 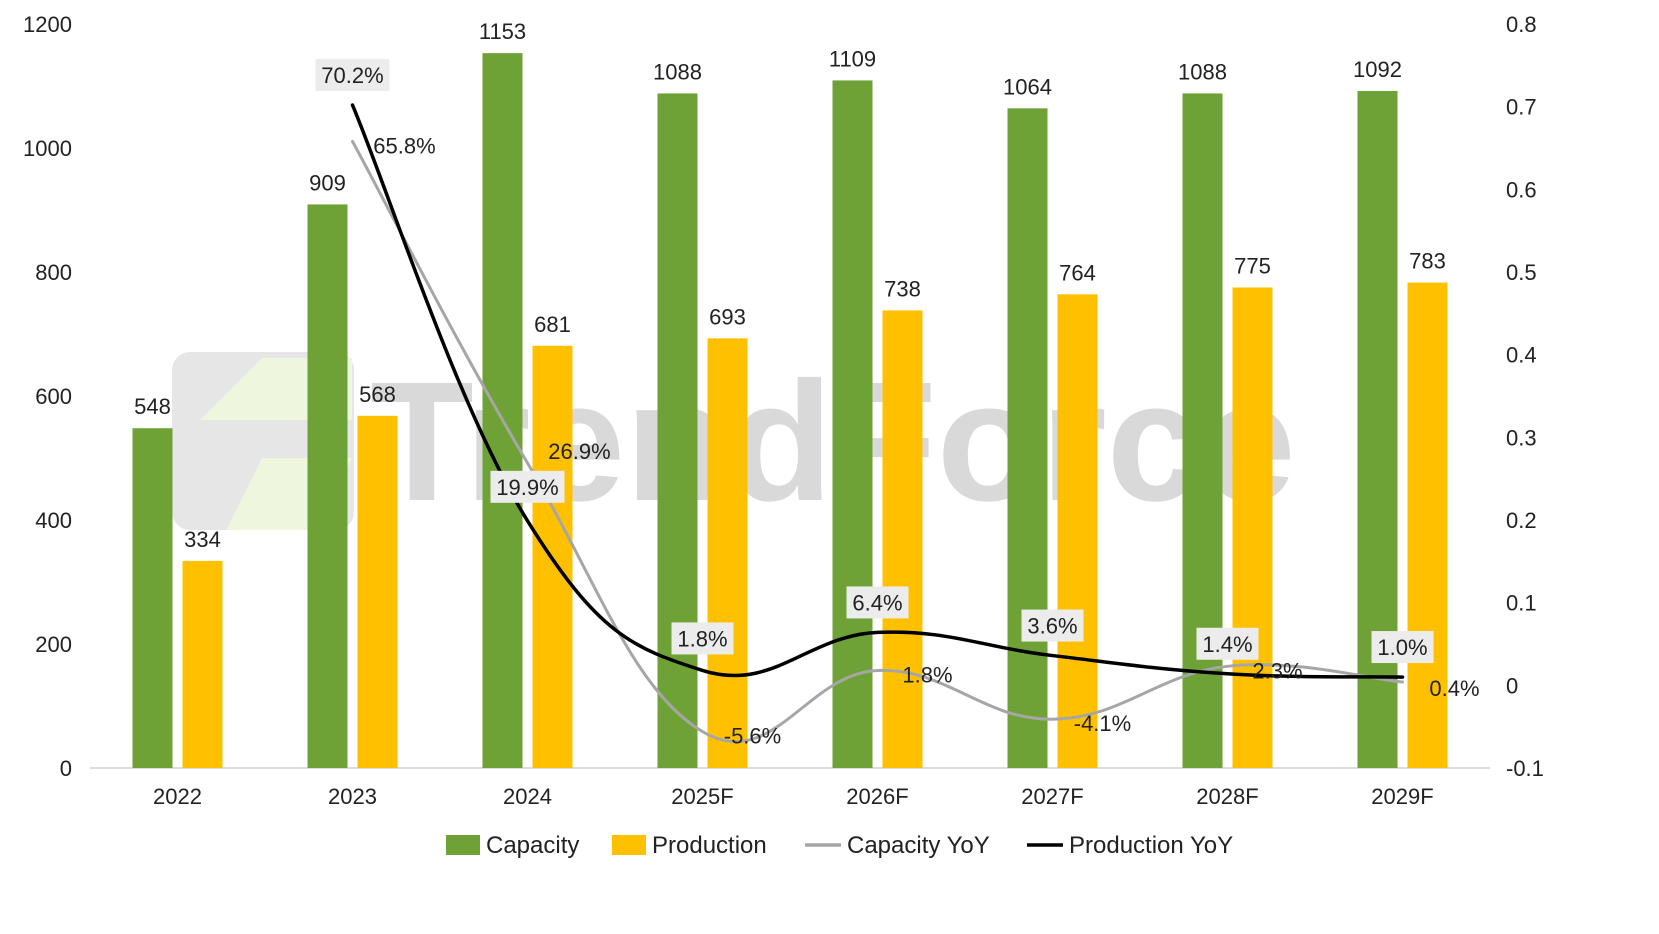 What do you see at coordinates (709, 845) in the screenshot?
I see `legend-production-label: Production` at bounding box center [709, 845].